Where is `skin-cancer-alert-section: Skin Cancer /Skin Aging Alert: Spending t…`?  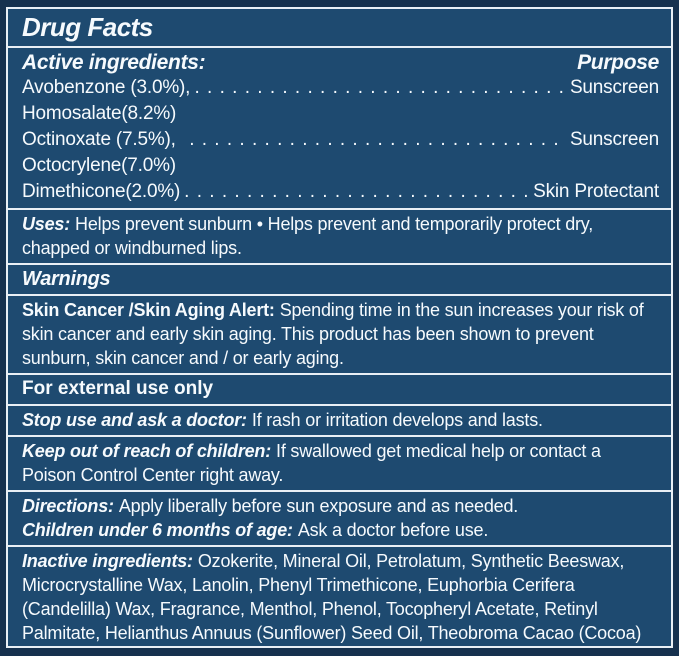
skin-cancer-alert-section: Skin Cancer /Skin Aging Alert: Spending t… is located at coordinates (339, 335).